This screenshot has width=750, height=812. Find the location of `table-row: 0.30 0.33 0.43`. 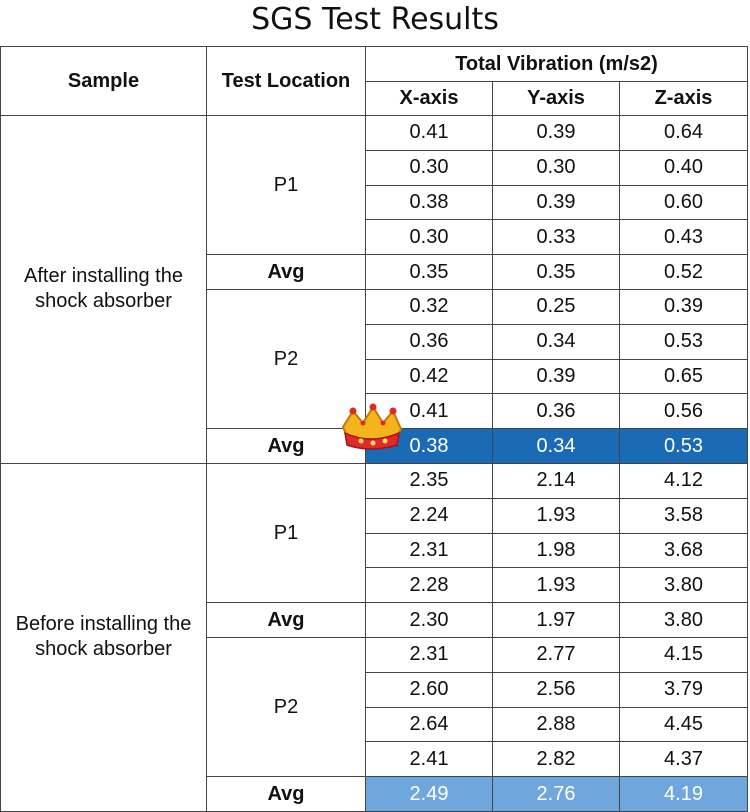

table-row: 0.30 0.33 0.43 is located at coordinates (374, 237).